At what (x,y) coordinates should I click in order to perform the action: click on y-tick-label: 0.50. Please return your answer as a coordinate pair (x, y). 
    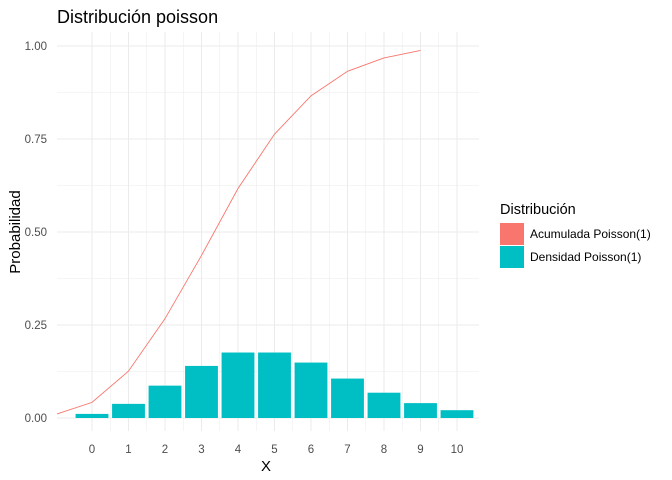
    Looking at the image, I should click on (36, 233).